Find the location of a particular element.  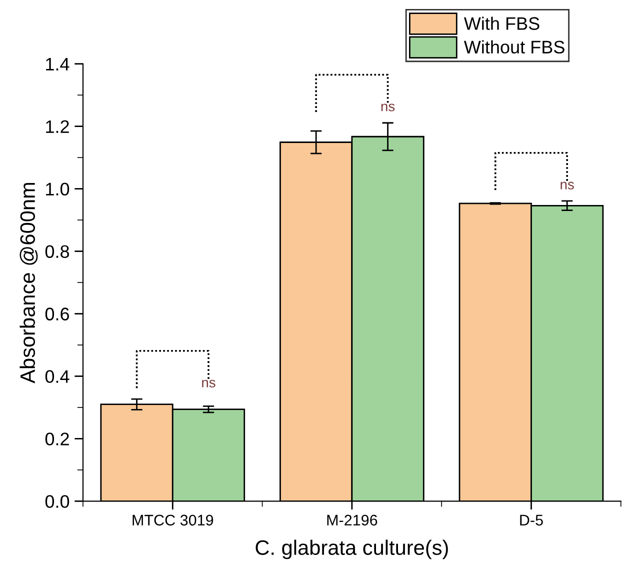

y-tick-label: 1.4 is located at coordinates (58, 64).